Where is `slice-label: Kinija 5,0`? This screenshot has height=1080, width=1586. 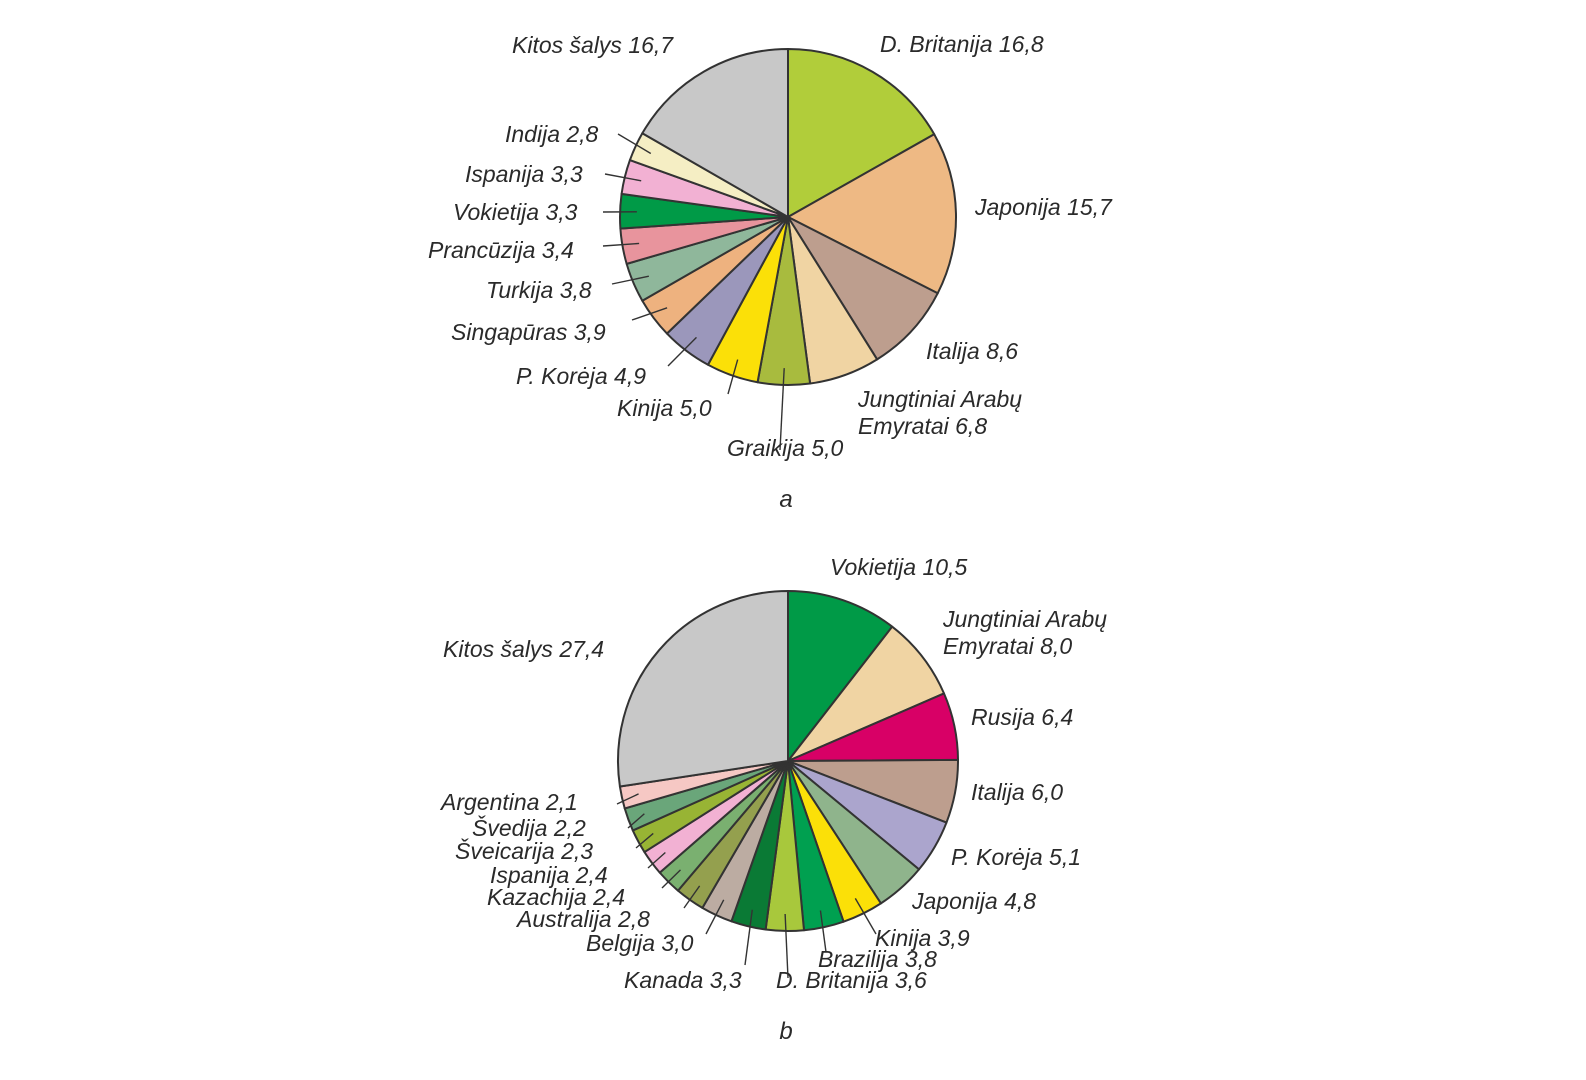 slice-label: Kinija 5,0 is located at coordinates (664, 408).